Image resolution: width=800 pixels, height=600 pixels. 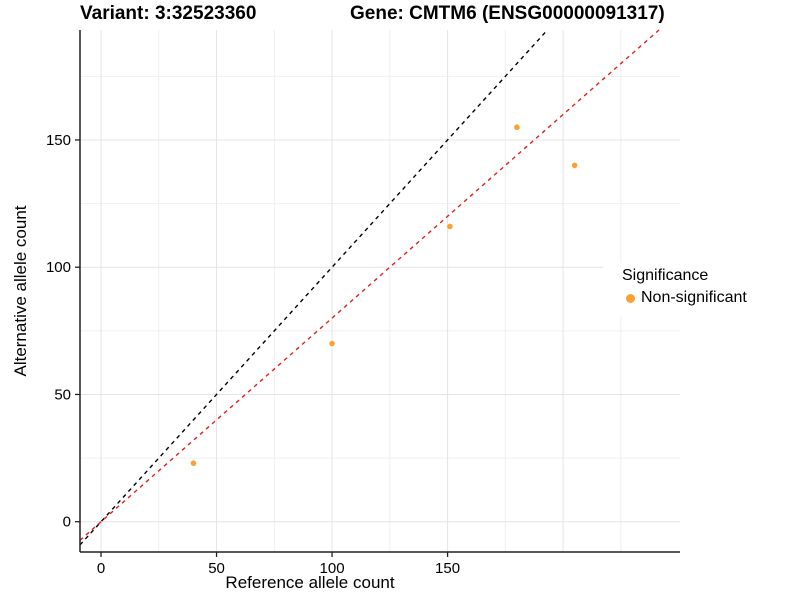 What do you see at coordinates (58, 140) in the screenshot?
I see `y-tick-label: 150` at bounding box center [58, 140].